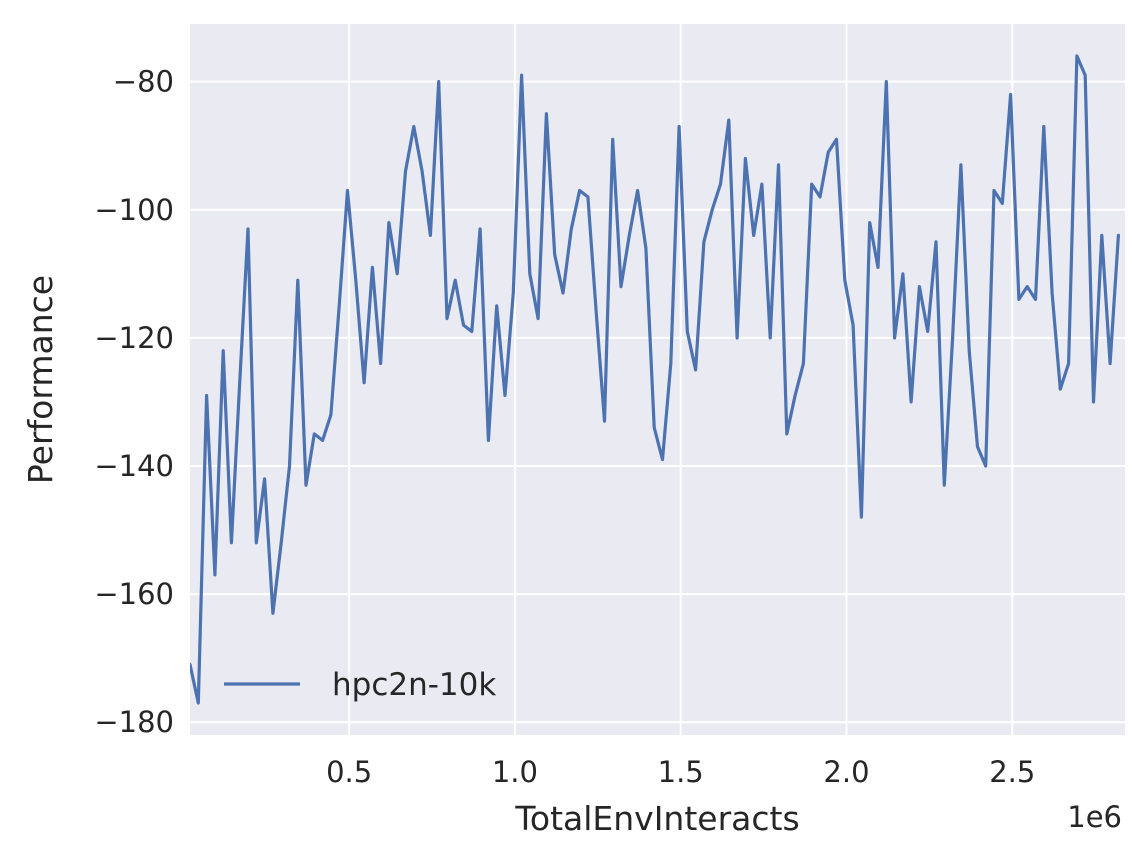 Image resolution: width=1132 pixels, height=854 pixels. I want to click on y-tick-label-2: −120, so click(134, 338).